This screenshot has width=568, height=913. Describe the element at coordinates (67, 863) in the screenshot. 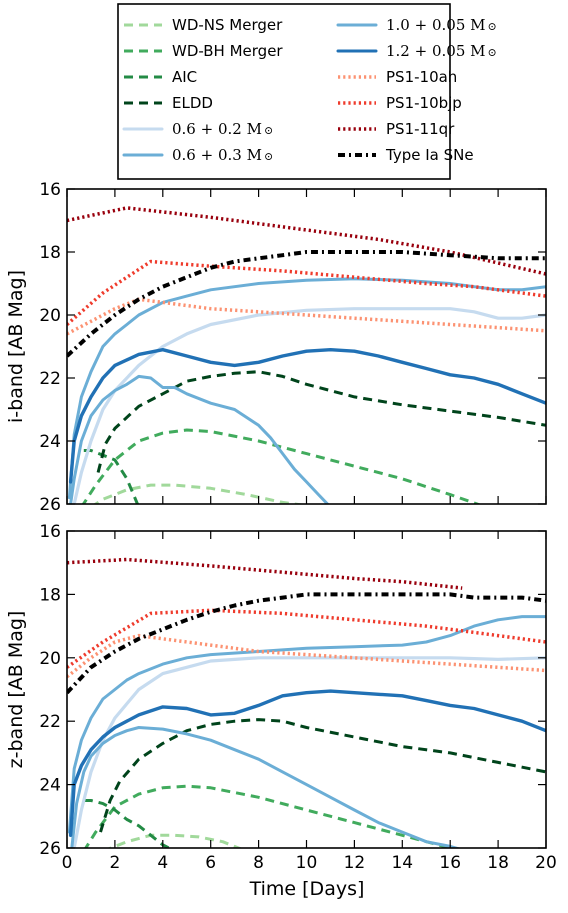

I see `x-tick-label: 0` at that location.